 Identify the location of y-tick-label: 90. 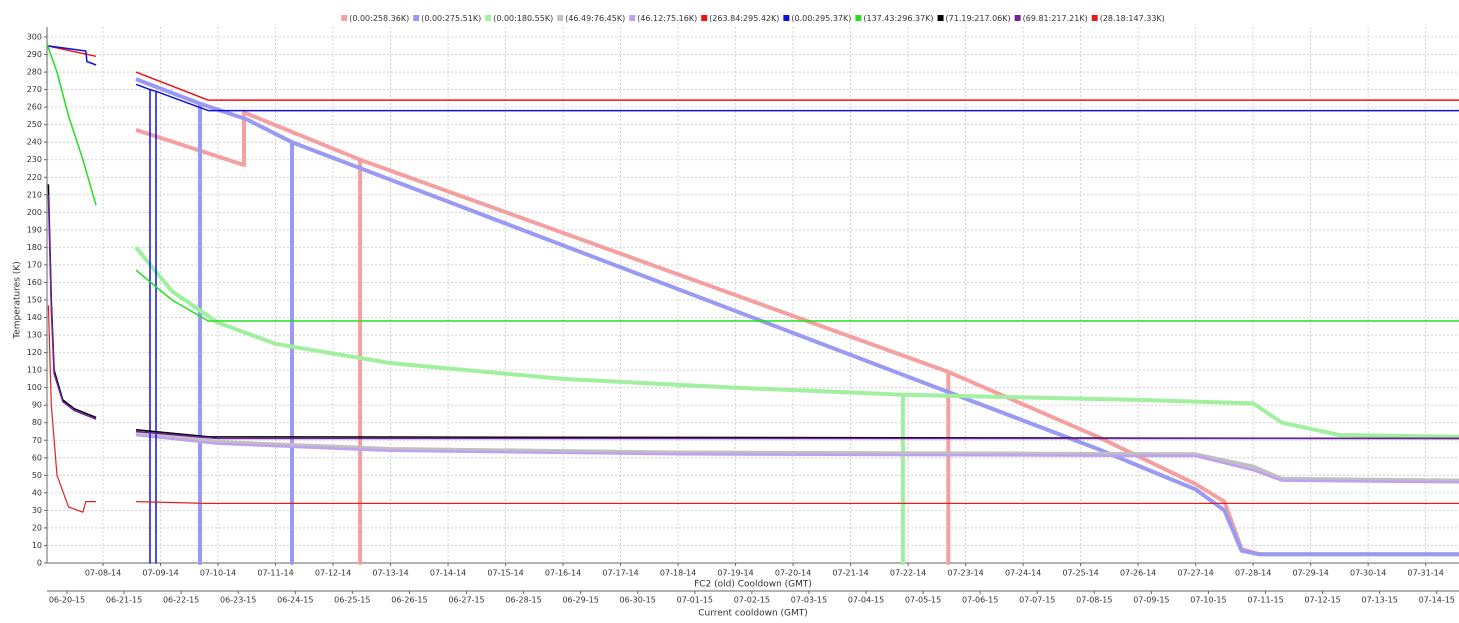
(37, 405).